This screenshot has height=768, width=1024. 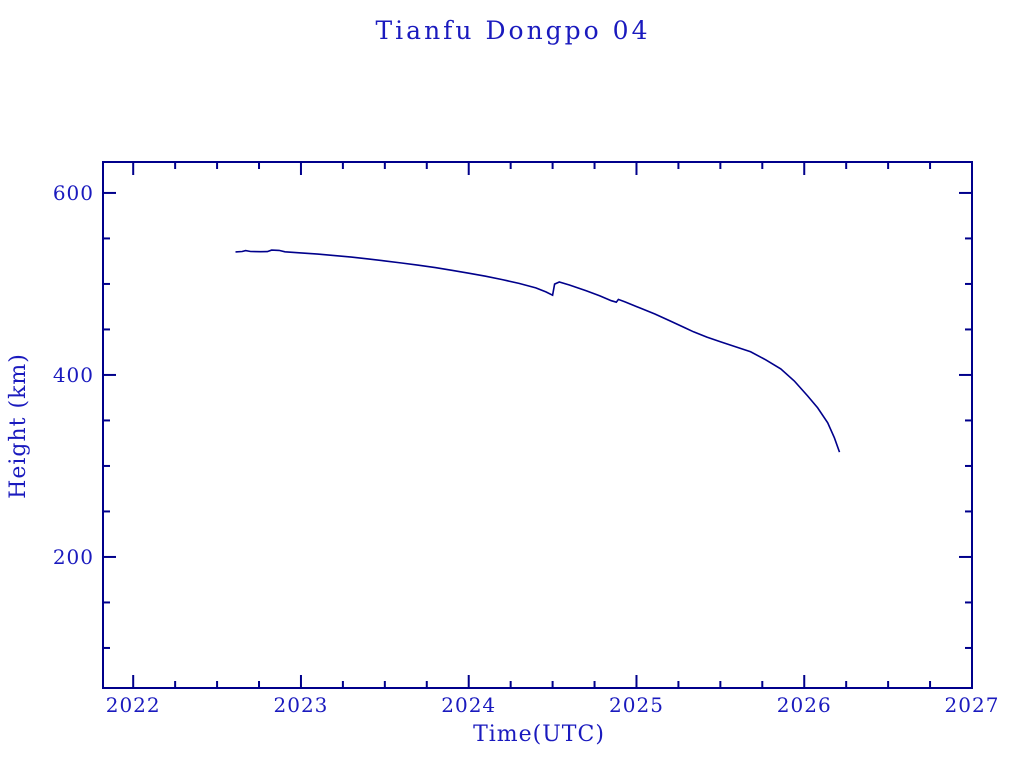 I want to click on y-tick-label-600: 600, so click(x=73, y=193).